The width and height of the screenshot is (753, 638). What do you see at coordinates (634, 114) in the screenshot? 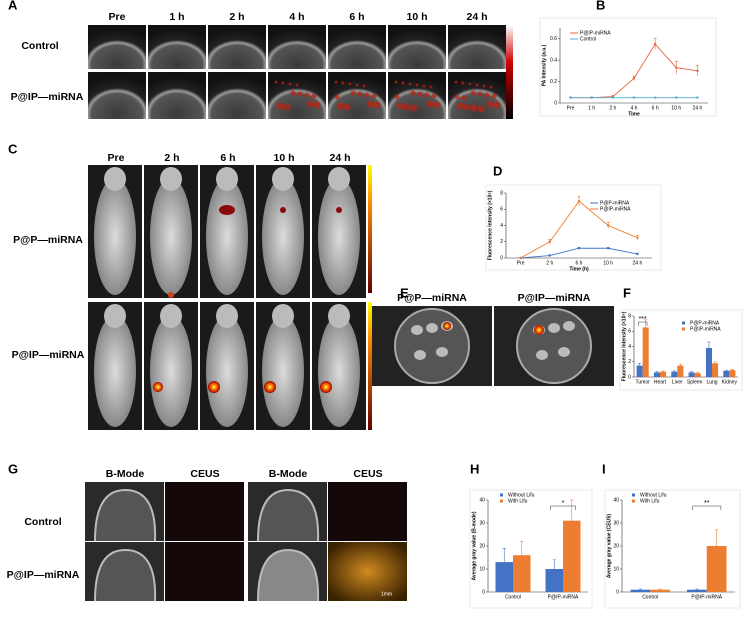
I see `x-axis-label: Time` at bounding box center [634, 114].